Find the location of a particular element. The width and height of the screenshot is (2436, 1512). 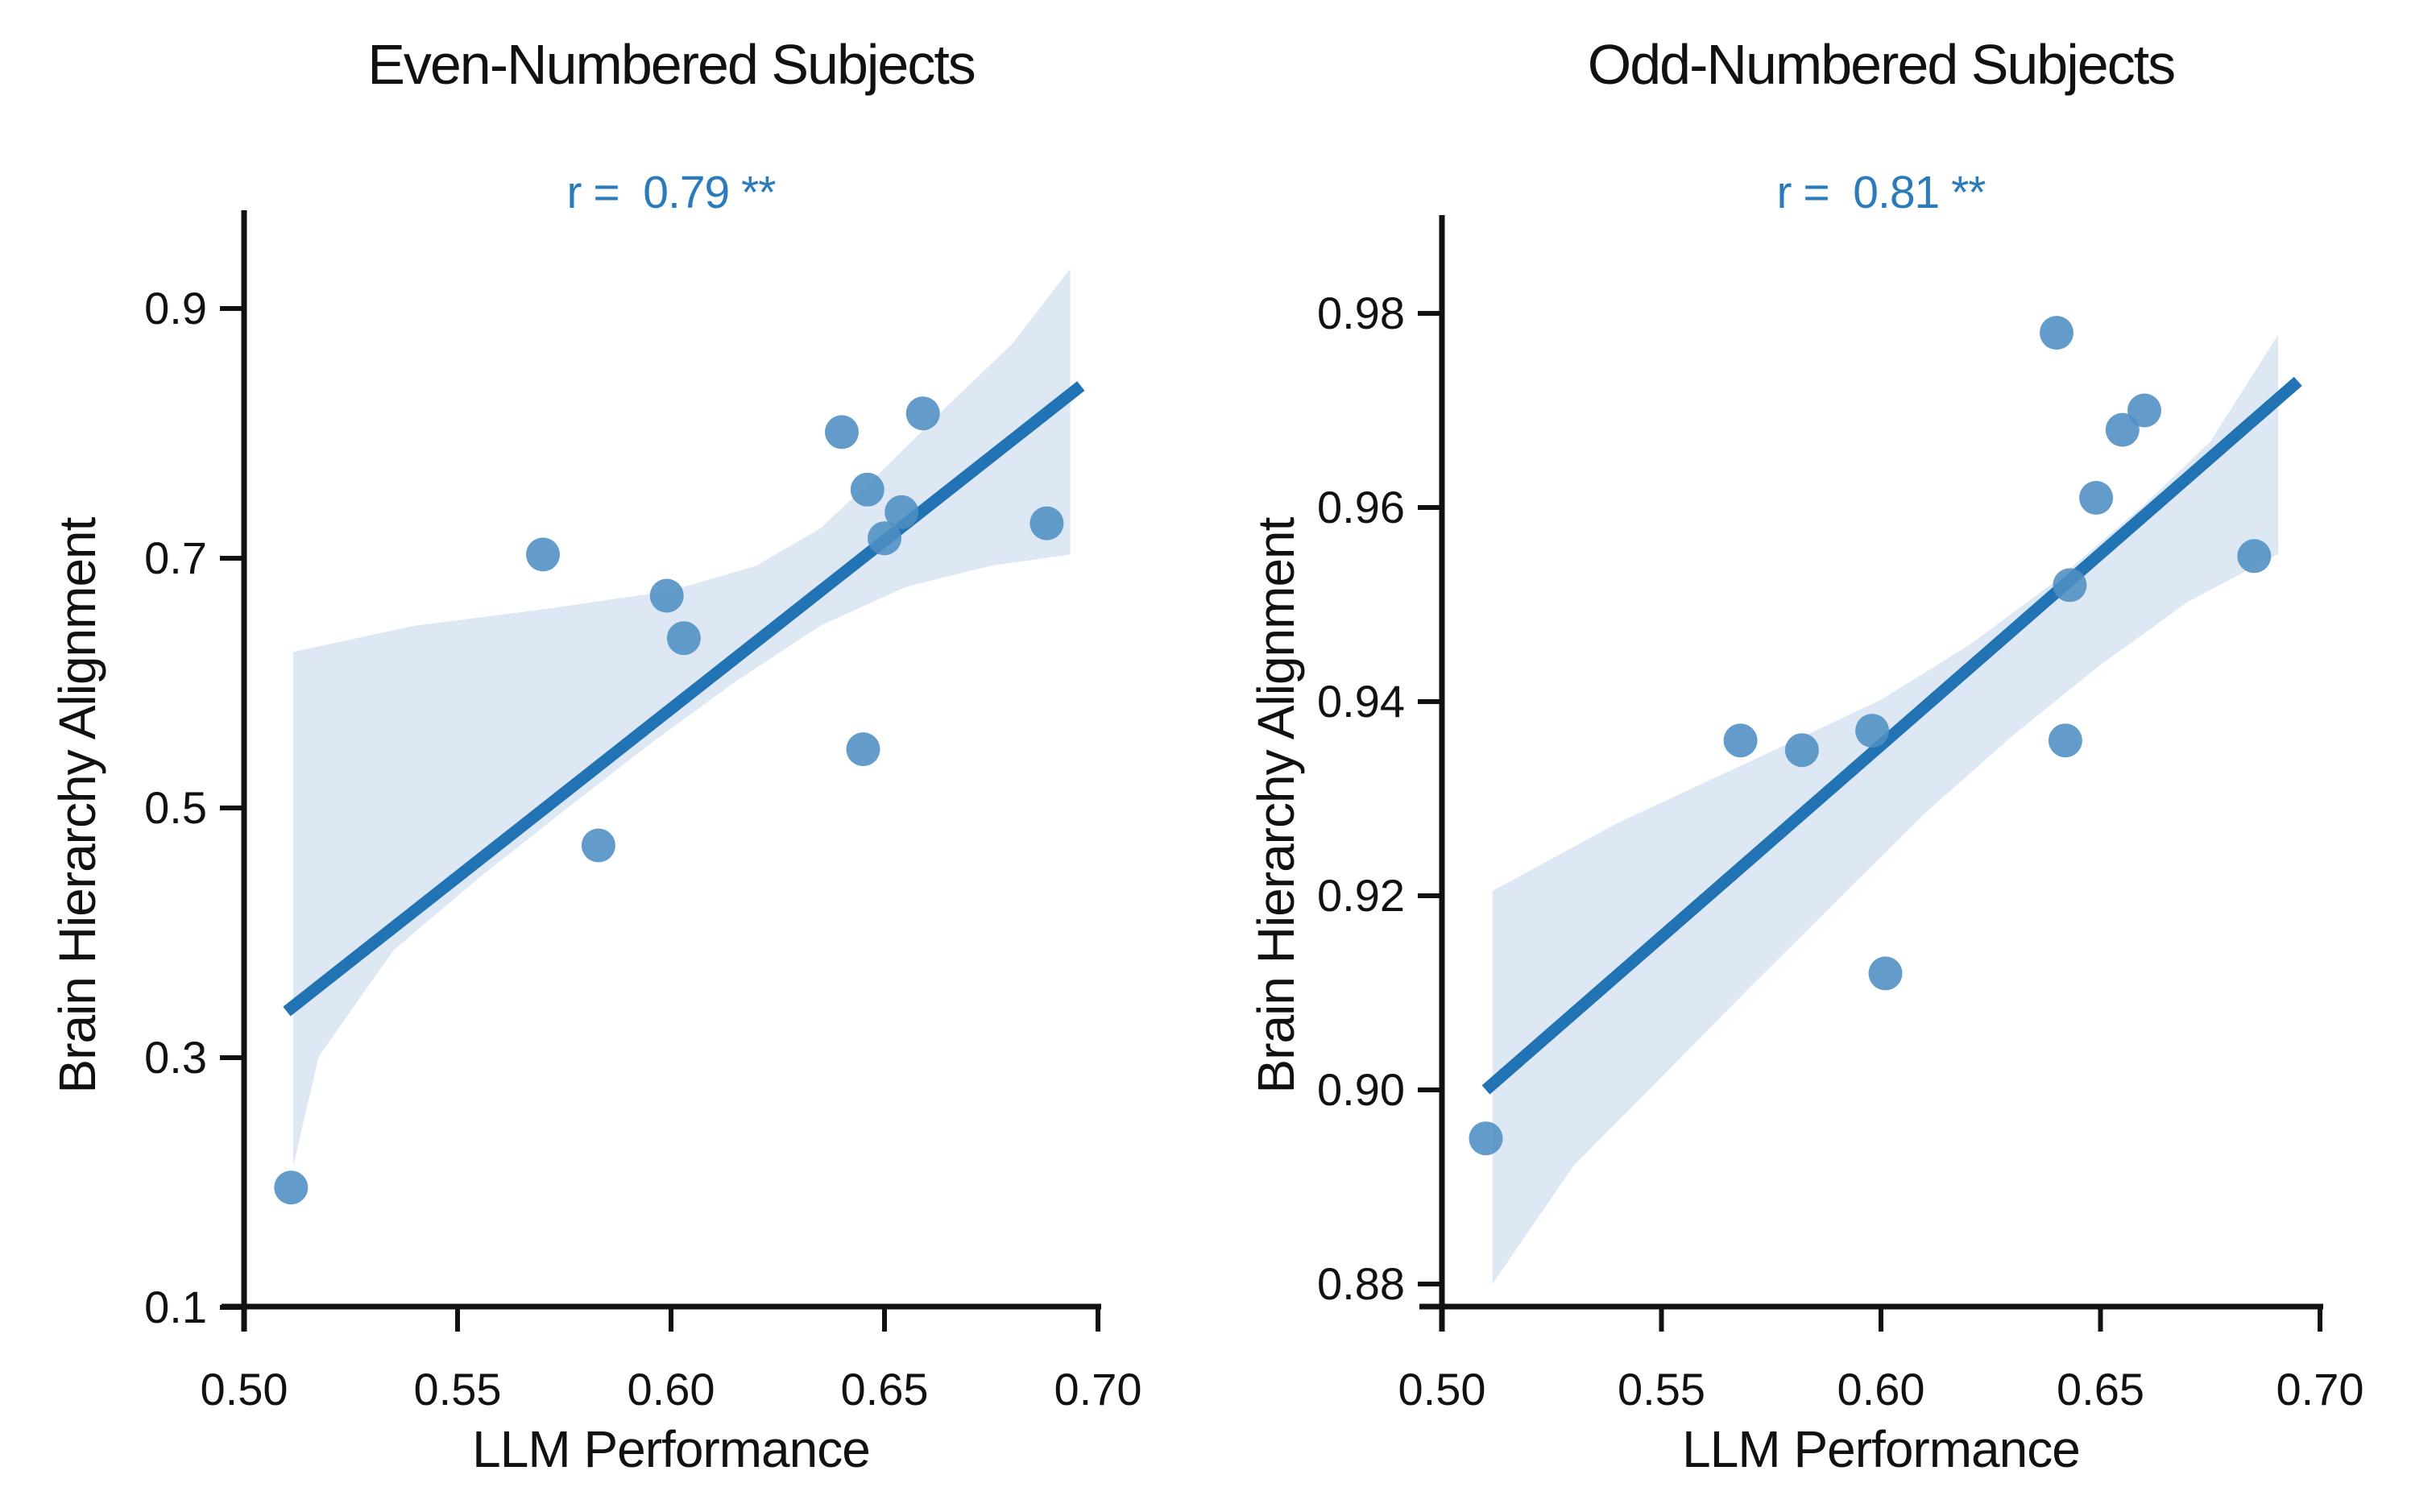

y-tick-label: 0.3 is located at coordinates (175, 1058).